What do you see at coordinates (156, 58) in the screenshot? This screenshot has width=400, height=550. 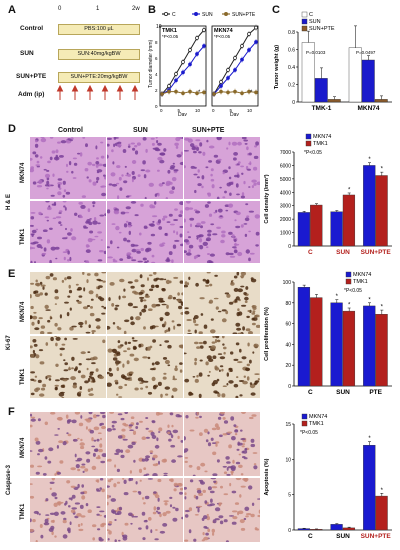 I see `y-tick-label: 6` at bounding box center [156, 58].